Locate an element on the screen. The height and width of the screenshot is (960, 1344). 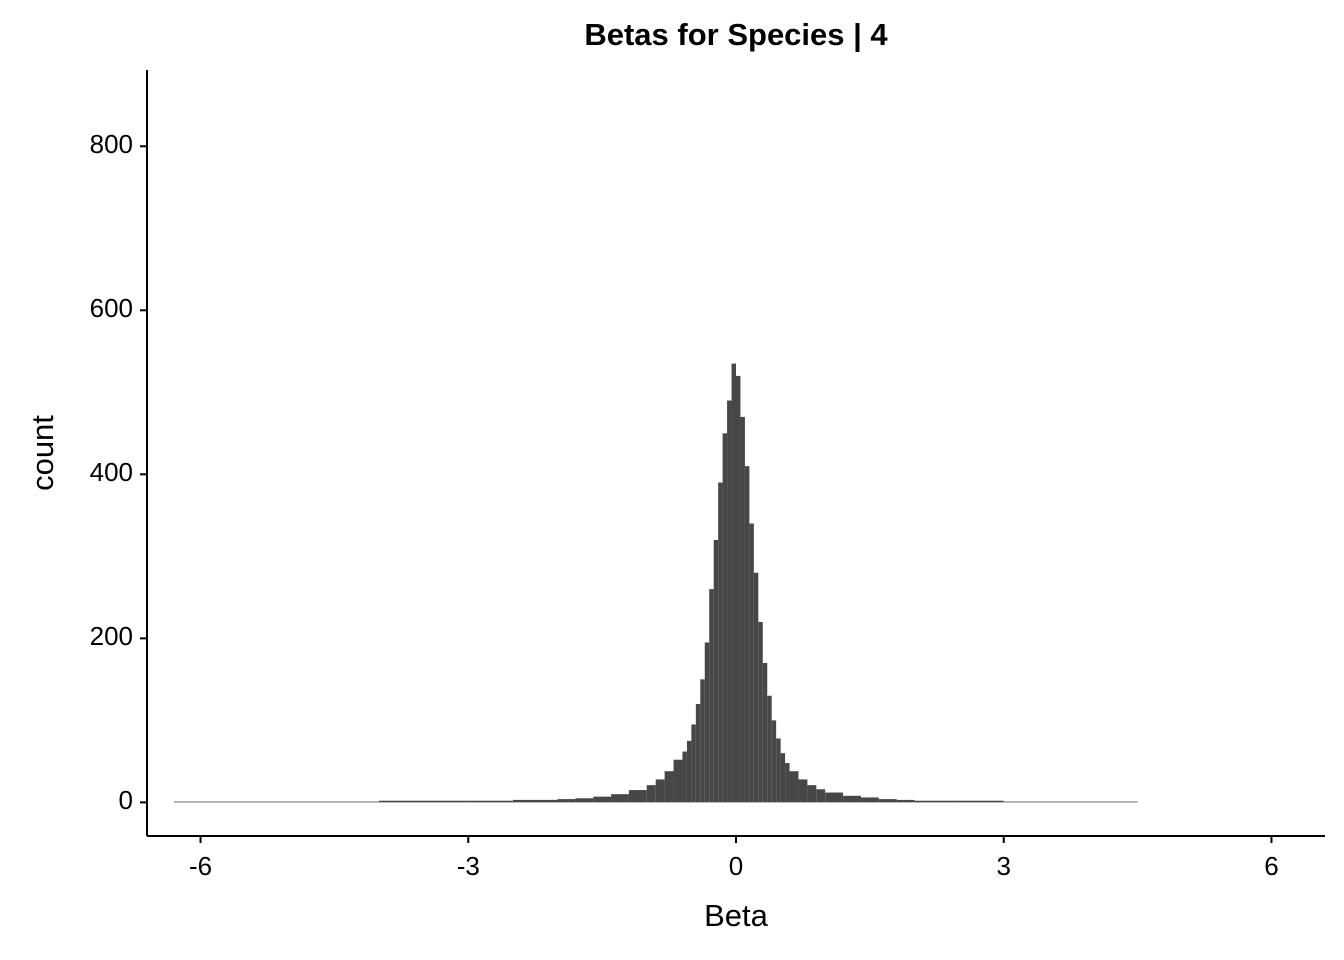
x-axis-label: Beta is located at coordinates (736, 915).